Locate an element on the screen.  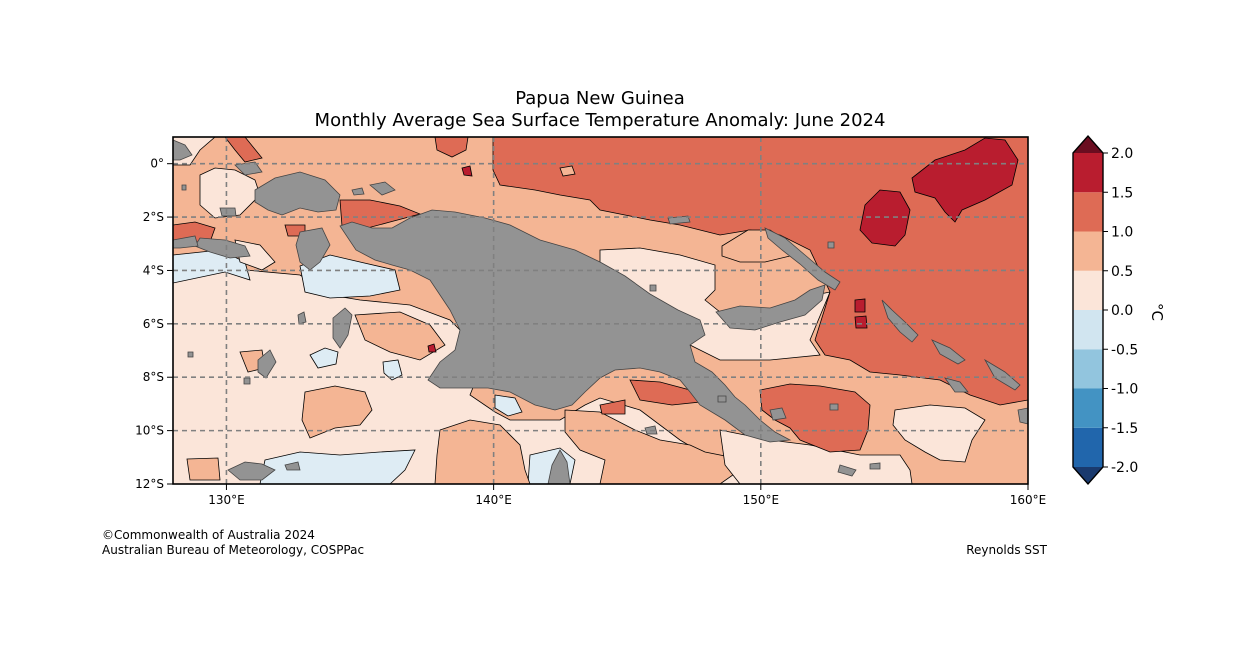
colorbar-unit-label: °C is located at coordinates (1157, 312).